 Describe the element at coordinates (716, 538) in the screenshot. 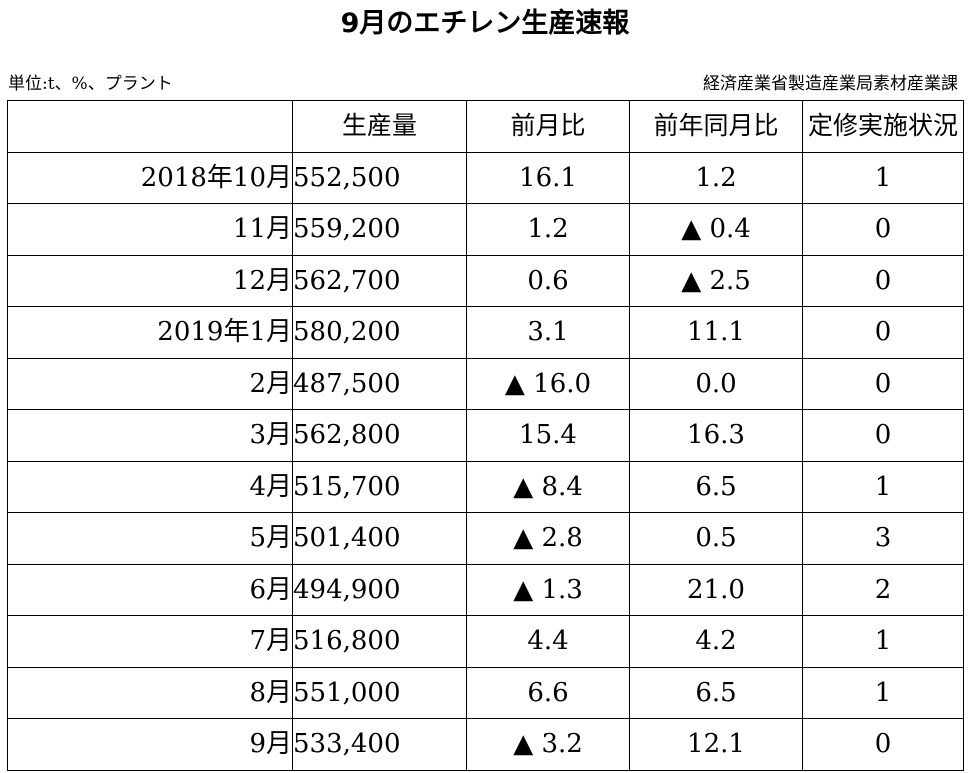

I see `yoy-cell: 0.5` at that location.